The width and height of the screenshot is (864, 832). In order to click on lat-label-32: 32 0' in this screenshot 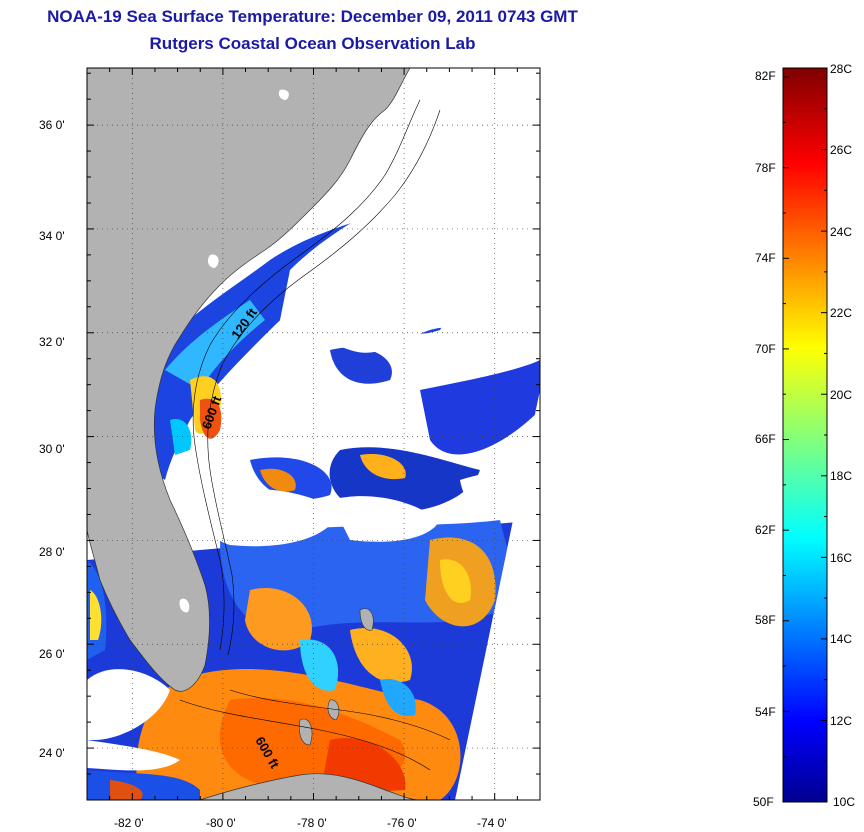, I will do `click(52, 342)`.